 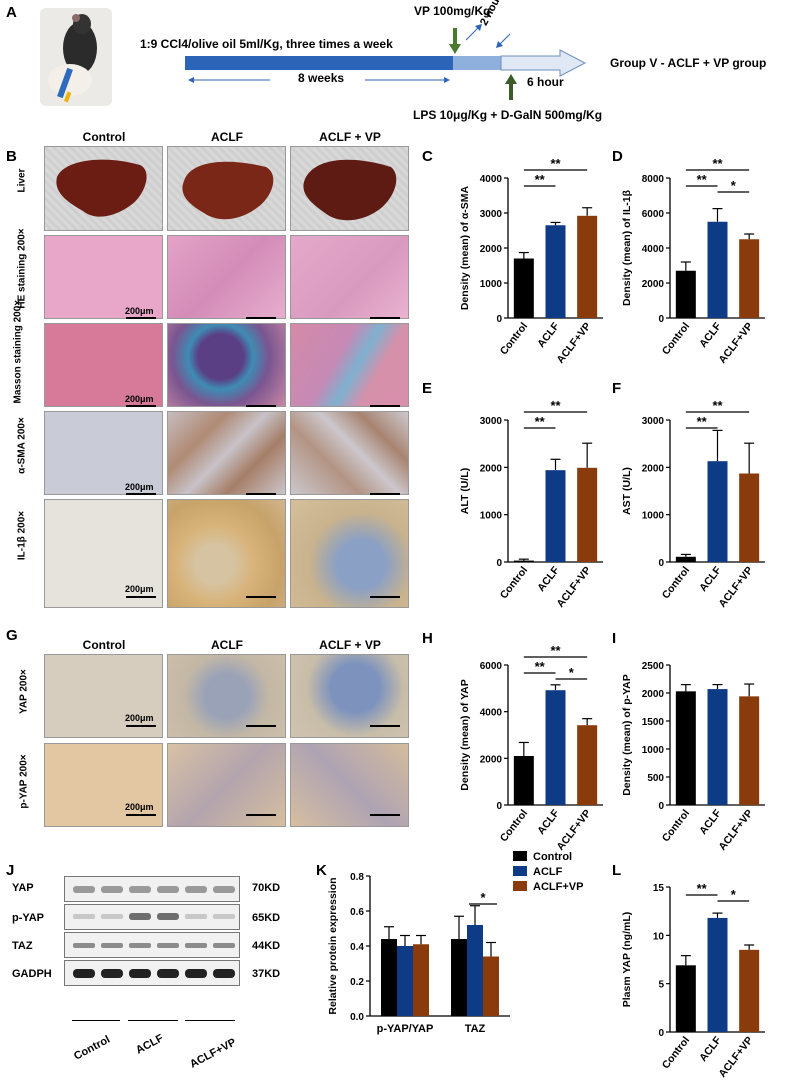 What do you see at coordinates (261, 597) in the screenshot?
I see `scale-bar-il1b-aclf` at bounding box center [261, 597].